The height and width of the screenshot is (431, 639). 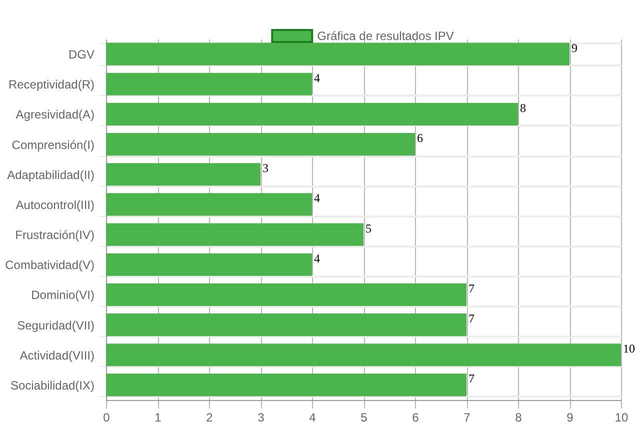 I want to click on y-tick-label: Combatividad(V), so click(x=49, y=265).